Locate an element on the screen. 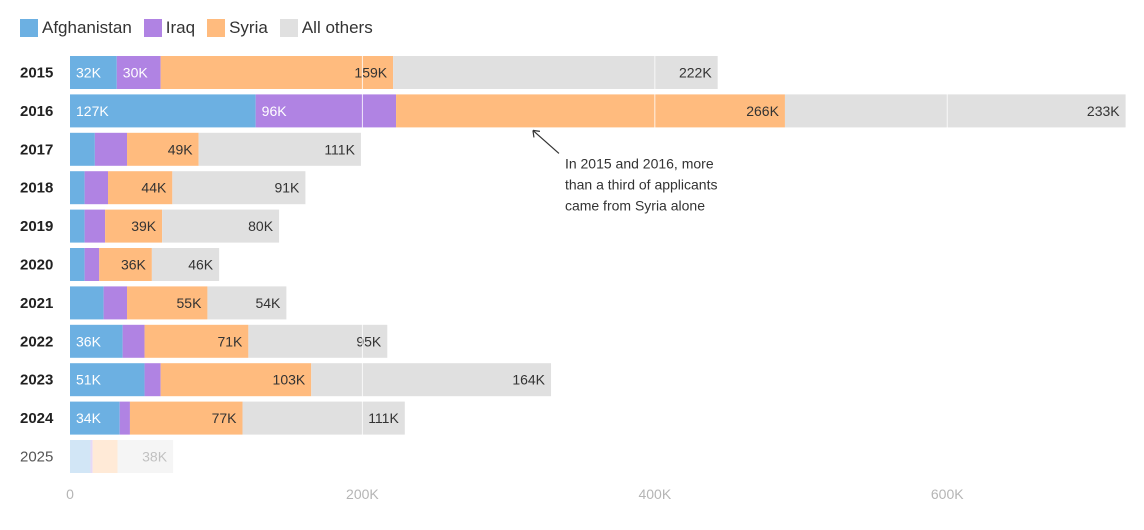 This screenshot has height=530, width=1144. data-label-afghanistan-2015: 32K is located at coordinates (89, 73).